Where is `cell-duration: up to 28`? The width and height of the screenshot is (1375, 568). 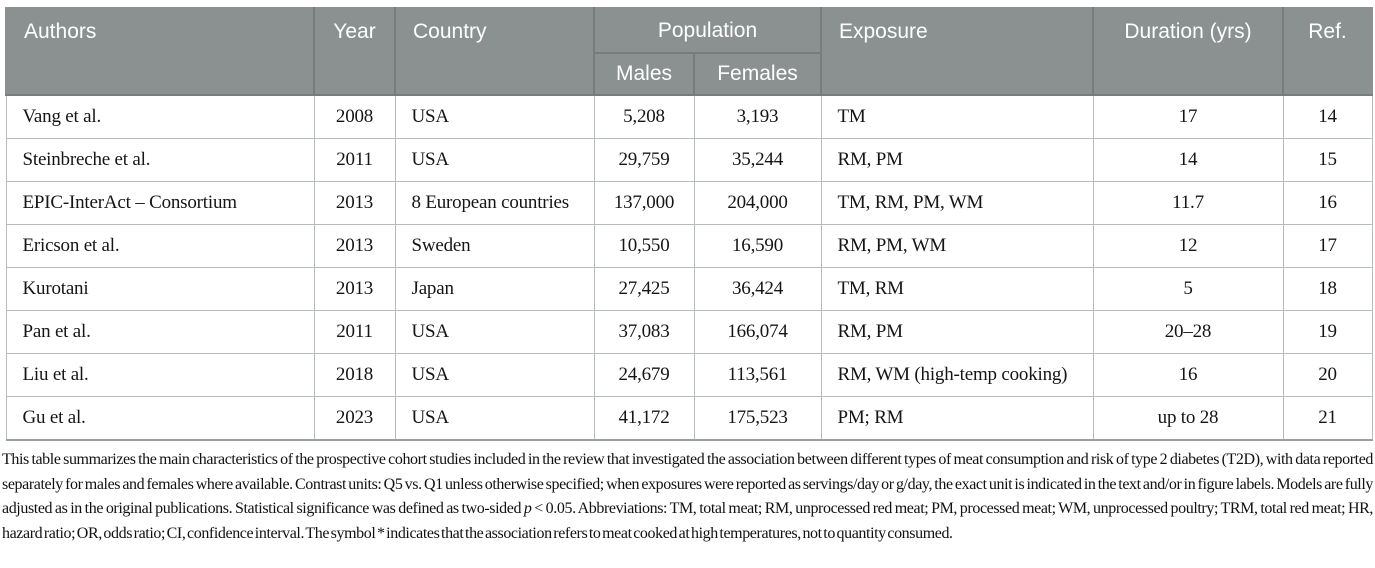 cell-duration: up to 28 is located at coordinates (1188, 418).